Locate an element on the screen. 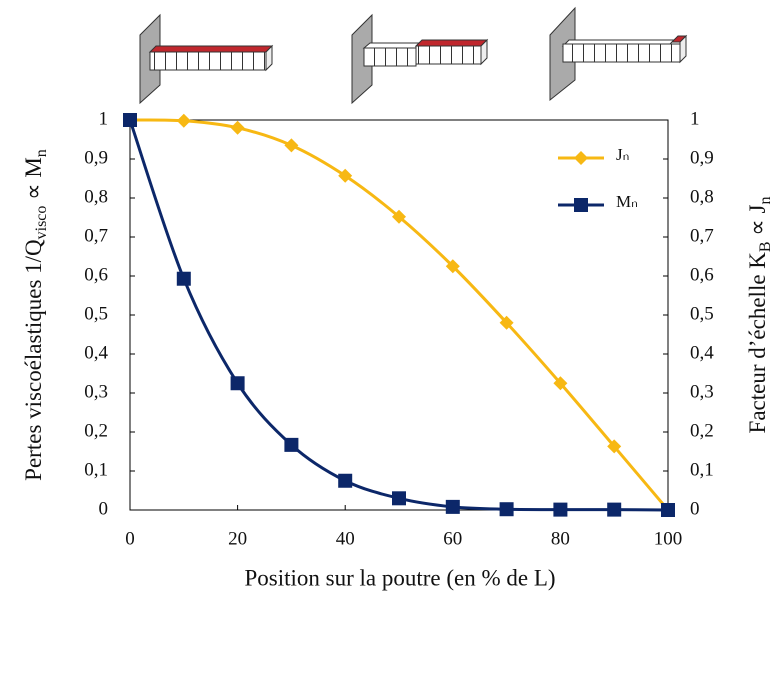  legend-label: Jₙ is located at coordinates (622, 154).